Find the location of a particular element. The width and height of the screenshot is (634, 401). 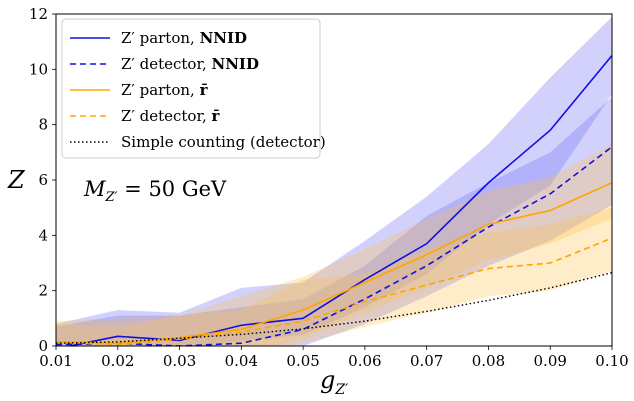

y-axis: 0 2 4 6 8 10 12 is located at coordinates (42, 180).